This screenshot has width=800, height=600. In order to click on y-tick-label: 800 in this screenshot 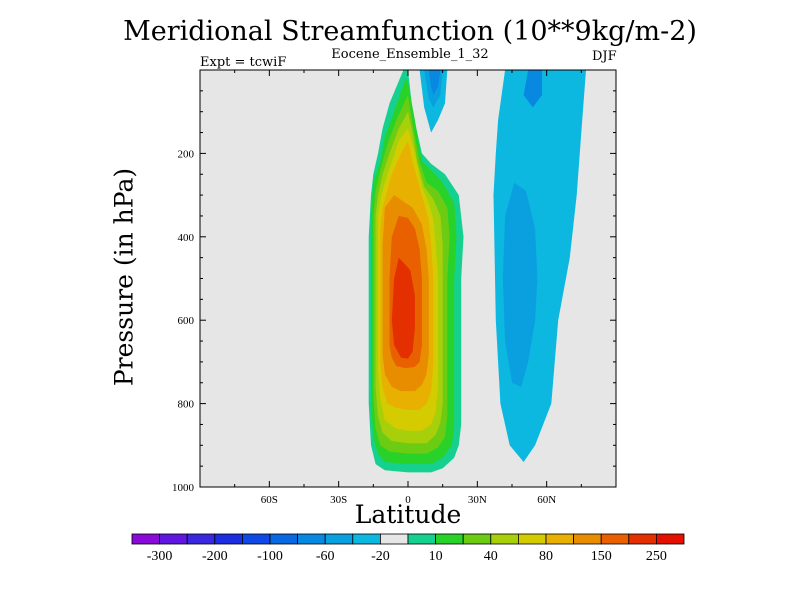, I will do `click(186, 405)`.